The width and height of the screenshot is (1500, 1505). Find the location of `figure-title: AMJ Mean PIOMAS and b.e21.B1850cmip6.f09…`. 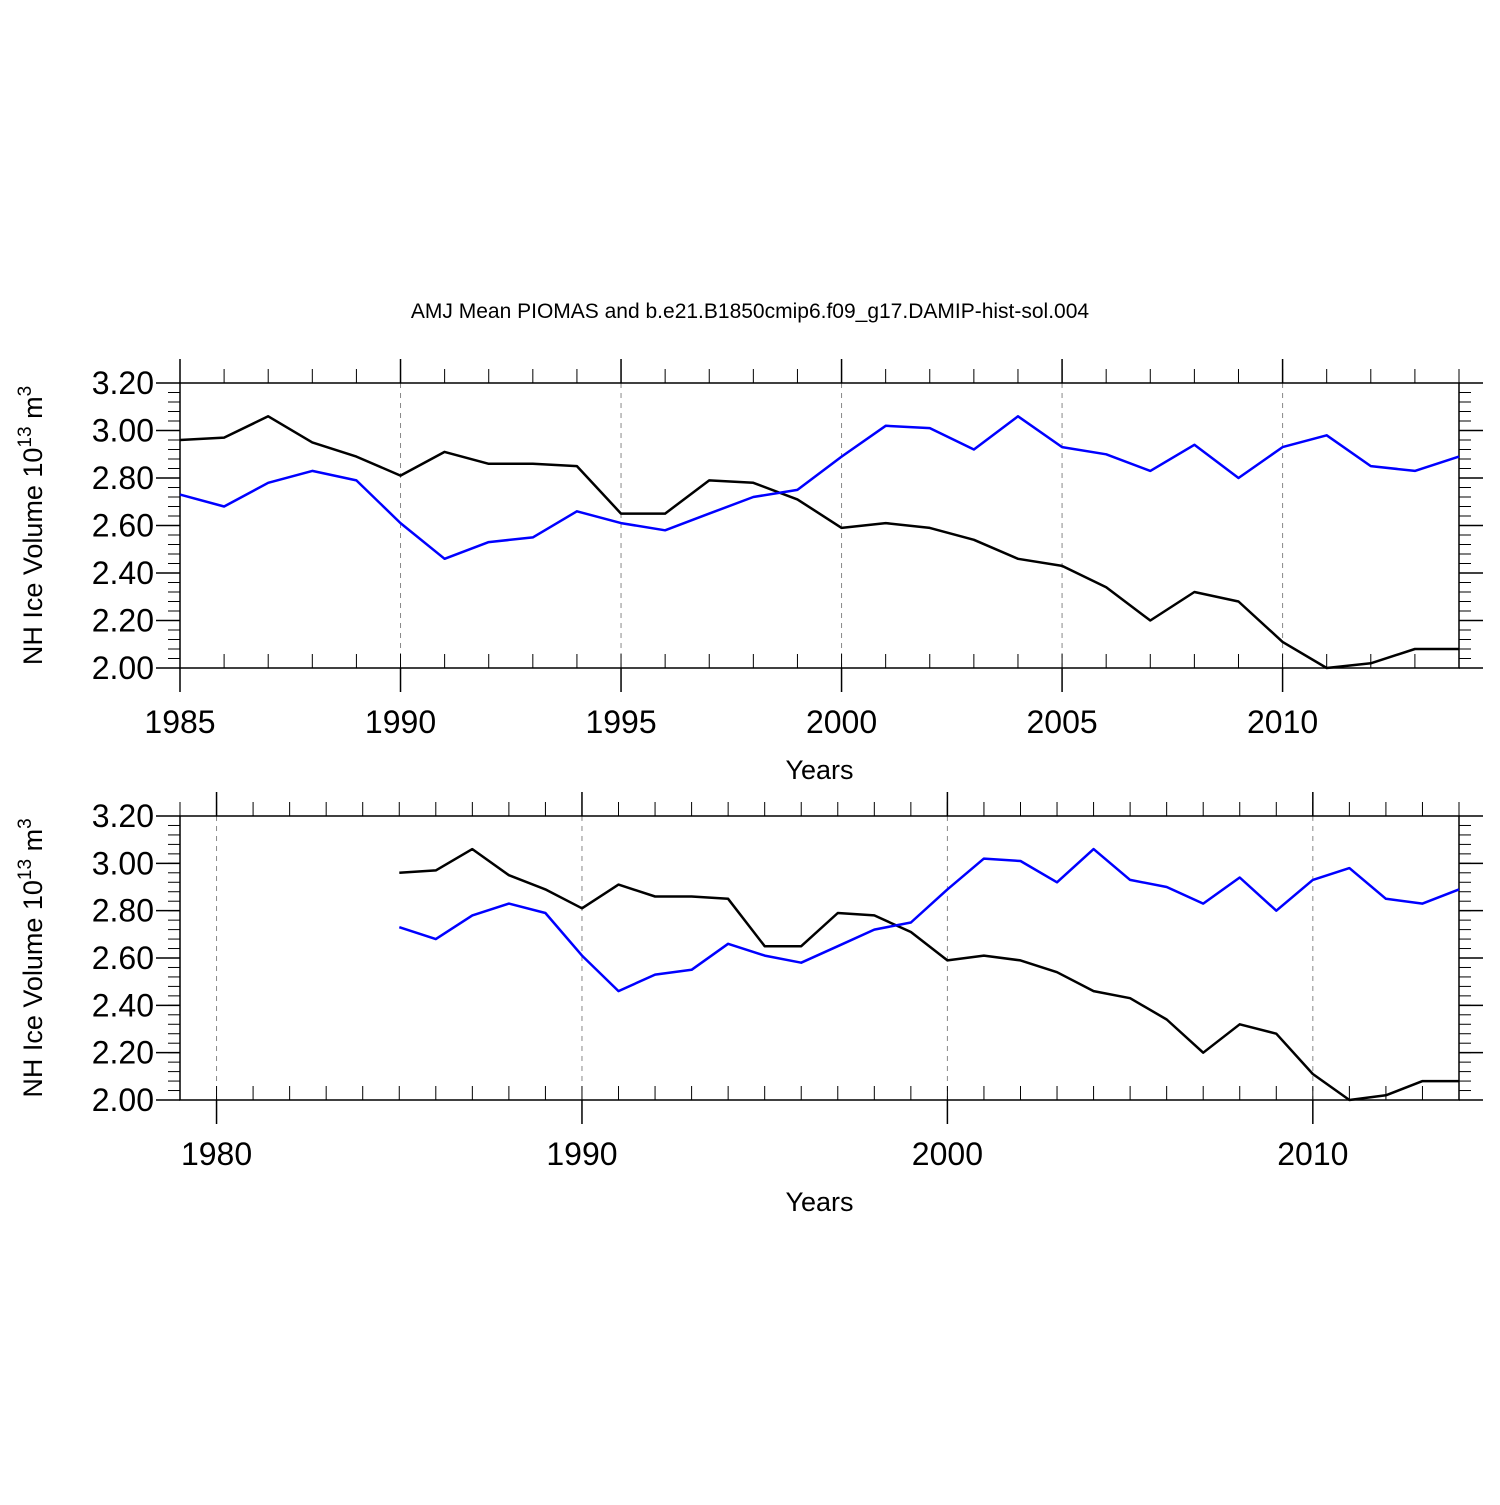

figure-title: AMJ Mean PIOMAS and b.e21.B1850cmip6.f09… is located at coordinates (750, 311).